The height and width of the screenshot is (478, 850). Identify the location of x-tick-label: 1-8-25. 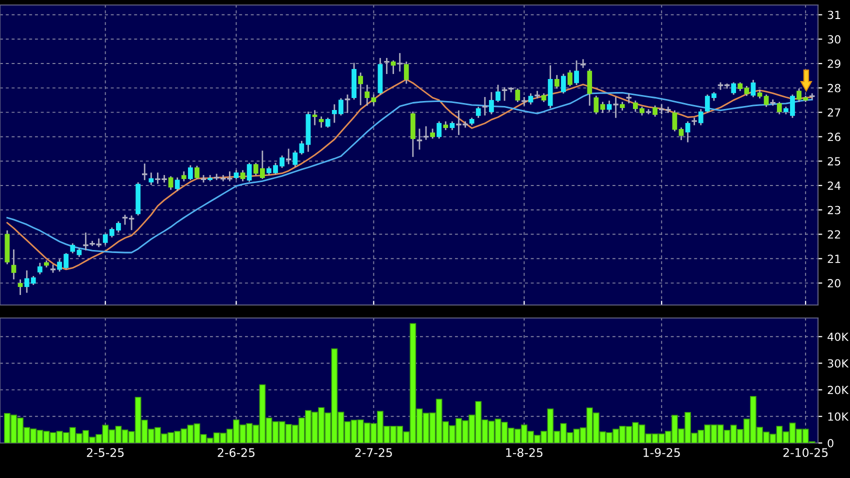
(524, 452).